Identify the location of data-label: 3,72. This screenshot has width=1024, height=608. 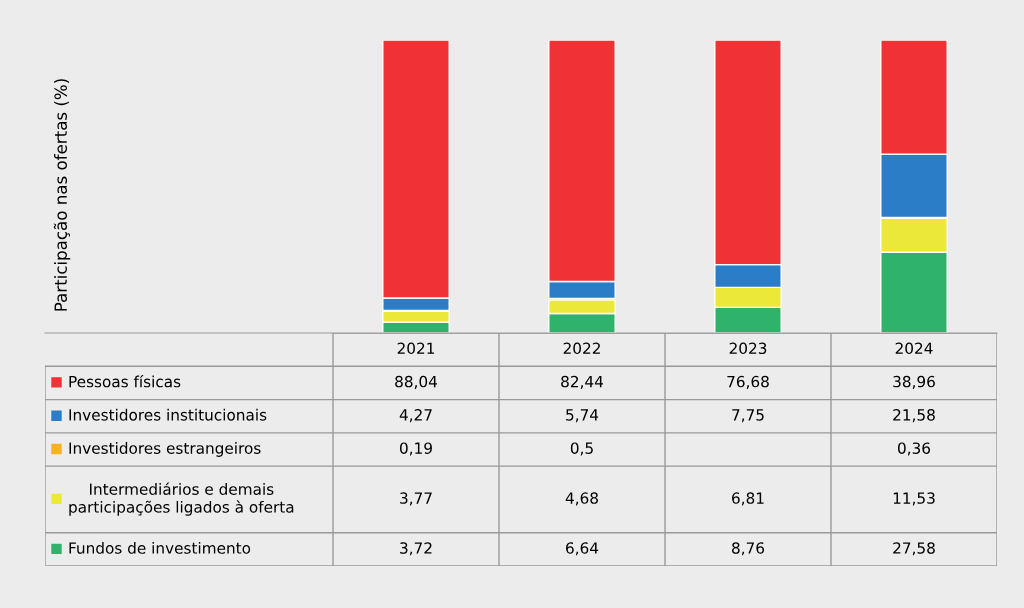
(416, 549).